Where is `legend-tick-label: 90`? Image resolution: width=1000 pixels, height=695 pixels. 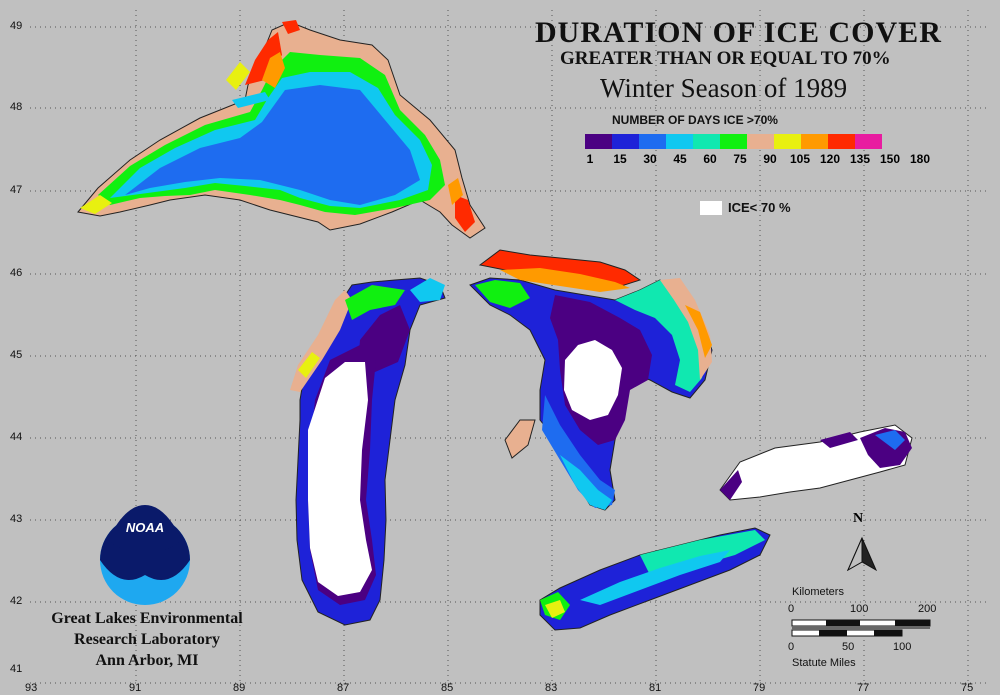
legend-tick-label: 90 is located at coordinates (770, 159).